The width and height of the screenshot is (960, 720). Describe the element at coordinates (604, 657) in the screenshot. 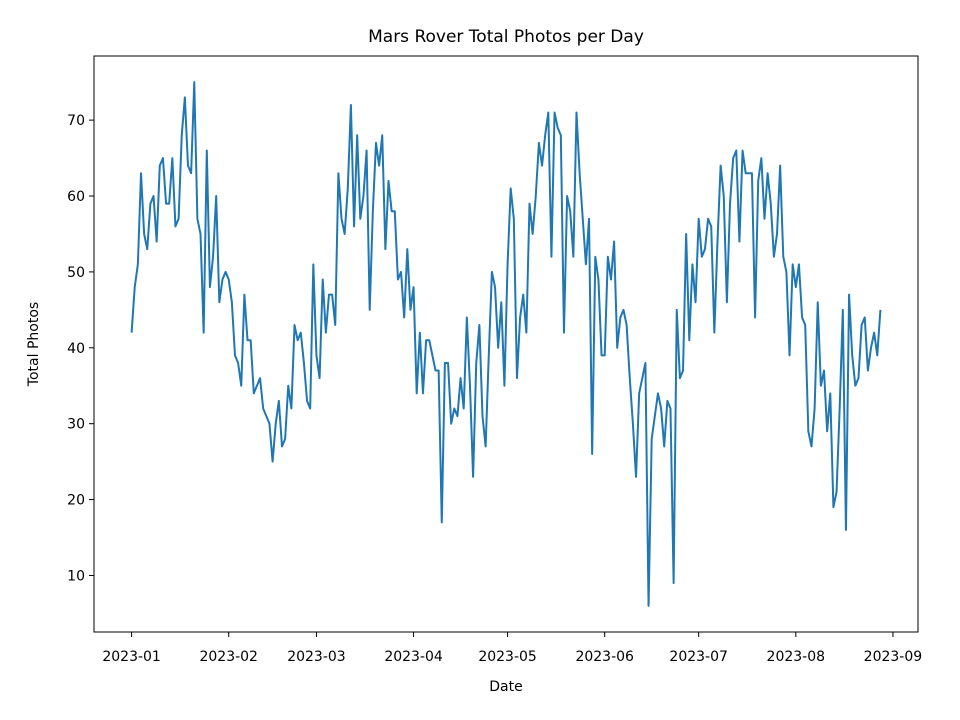

I see `x-tick-label: 2023-06` at that location.